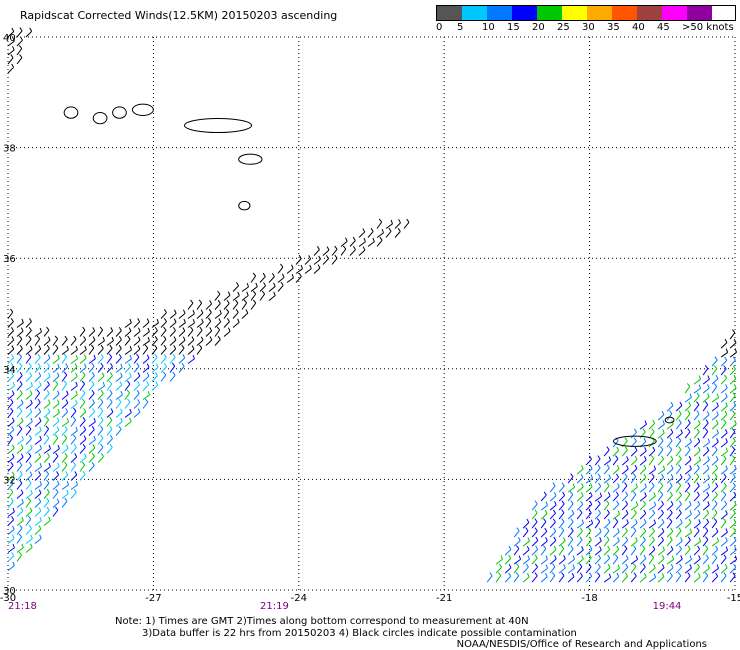 The height and width of the screenshot is (650, 740). What do you see at coordinates (586, 13) in the screenshot?
I see `color-scale-bar` at bounding box center [586, 13].